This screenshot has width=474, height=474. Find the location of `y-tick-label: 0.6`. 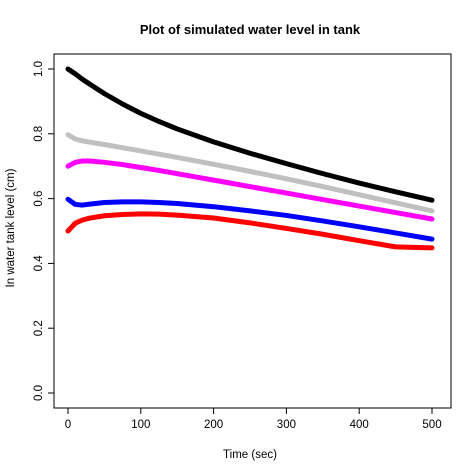

y-tick-label: 0.6 is located at coordinates (39, 199).